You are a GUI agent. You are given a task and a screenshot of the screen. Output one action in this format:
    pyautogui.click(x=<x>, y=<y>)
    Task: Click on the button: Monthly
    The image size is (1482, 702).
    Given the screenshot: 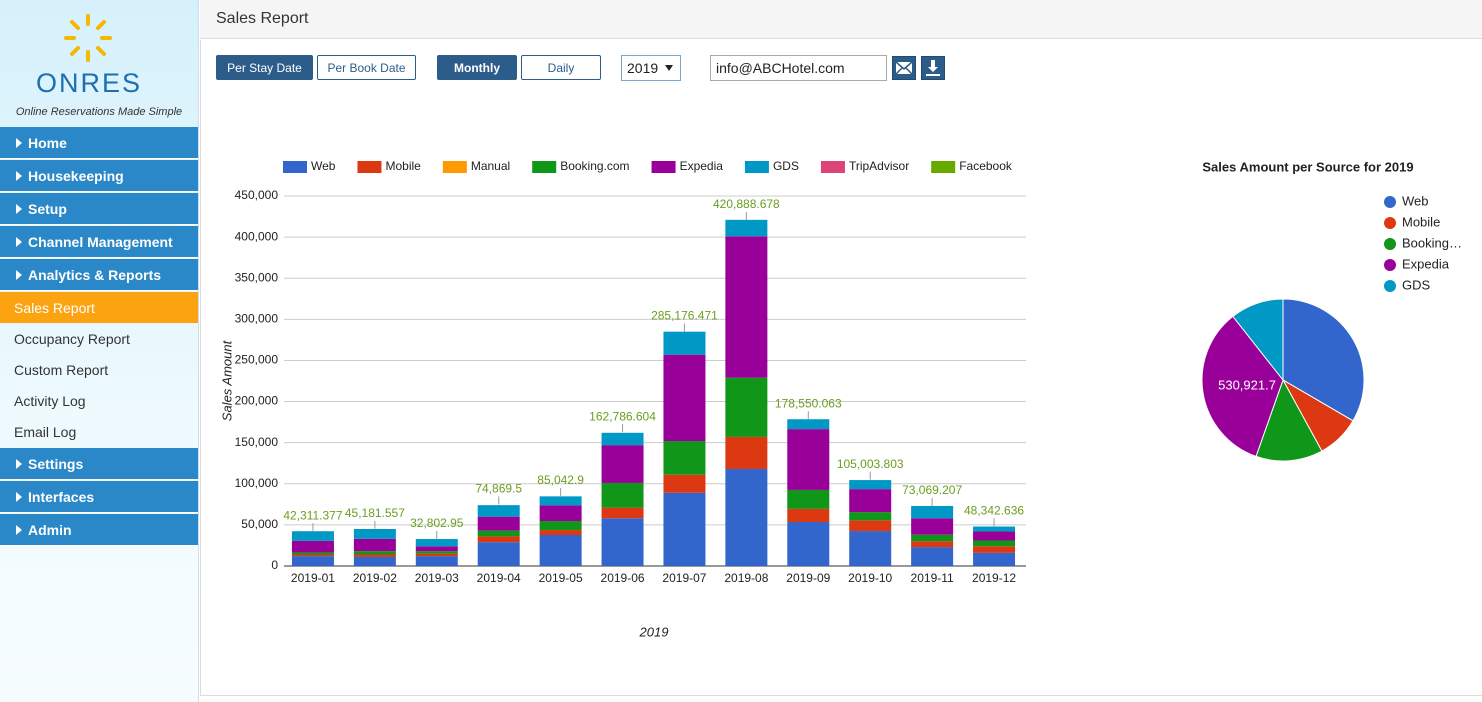 What is the action you would take?
    pyautogui.click(x=477, y=67)
    